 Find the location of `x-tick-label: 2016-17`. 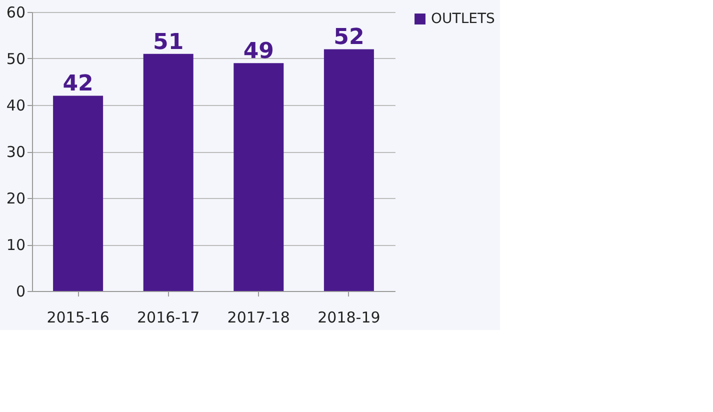

x-tick-label: 2016-17 is located at coordinates (168, 317).